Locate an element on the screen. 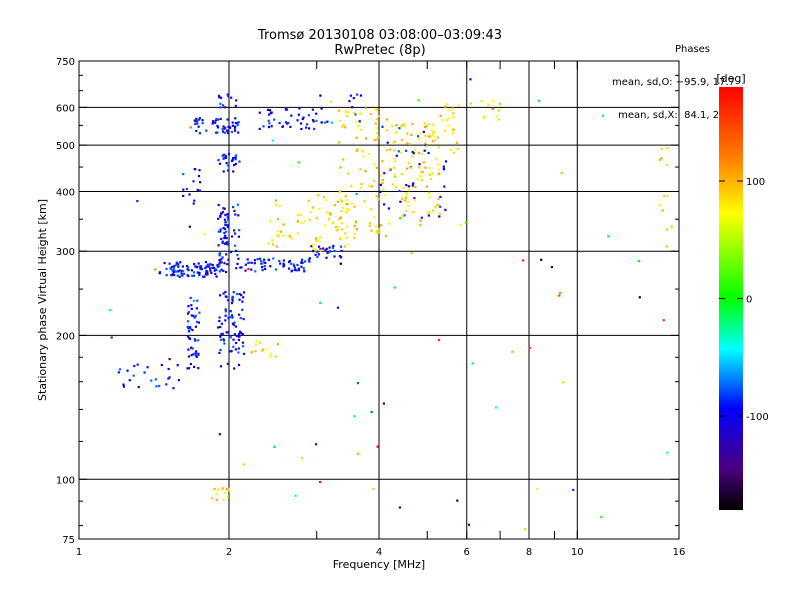  x-tick-label: 1 is located at coordinates (79, 552).